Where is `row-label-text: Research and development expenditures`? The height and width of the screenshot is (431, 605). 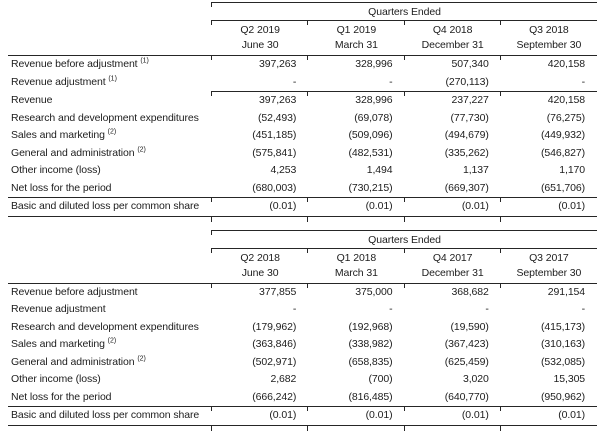
row-label-text: Research and development expenditures is located at coordinates (105, 326).